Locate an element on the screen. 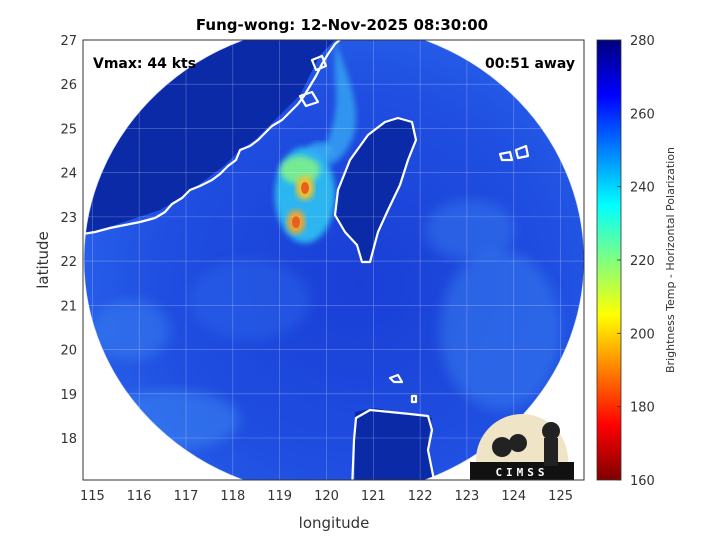 This screenshot has width=720, height=540. y-tick-label: 26 is located at coordinates (68, 85).